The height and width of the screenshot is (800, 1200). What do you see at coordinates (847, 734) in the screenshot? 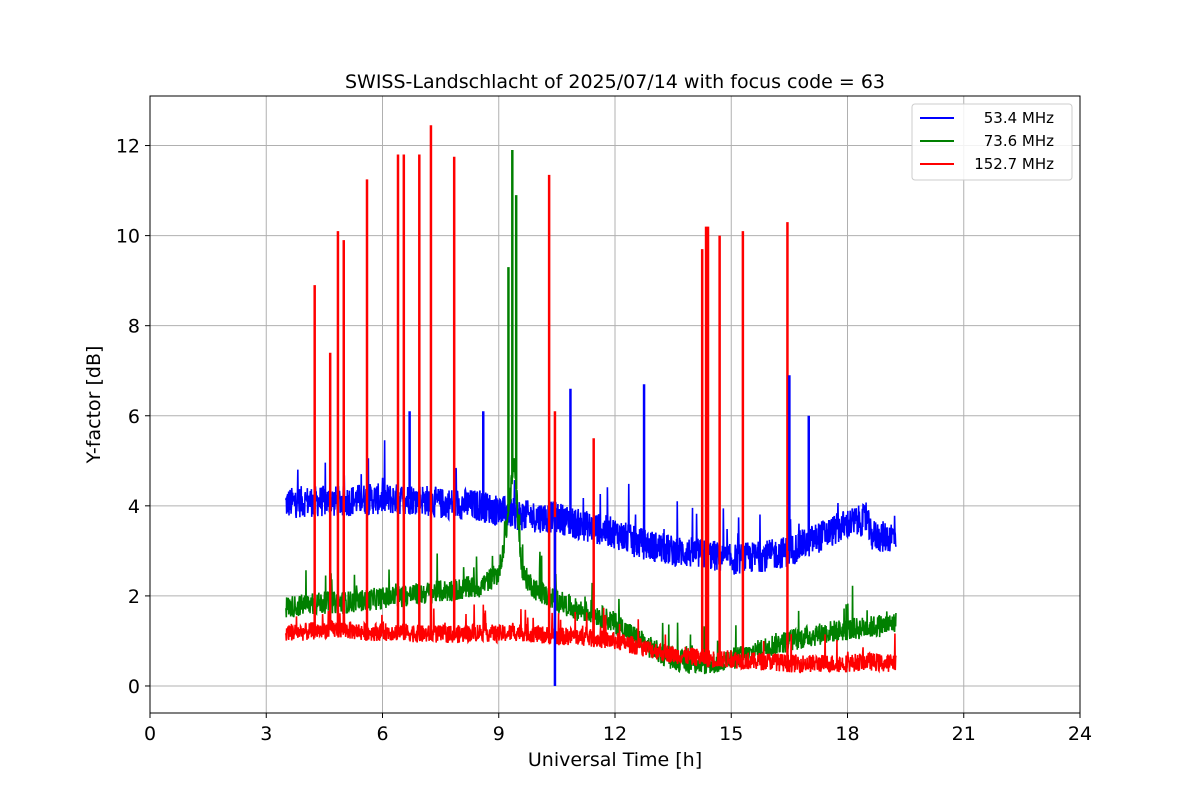
I see `x-tick-label: 18` at bounding box center [847, 734].